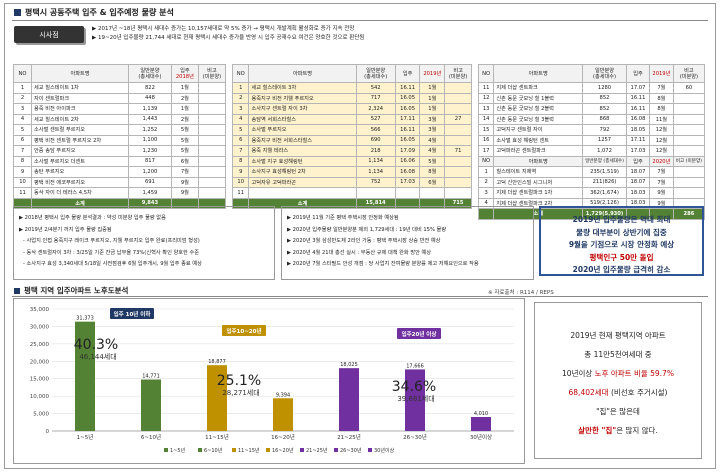  I want to click on bar, so click(481, 424).